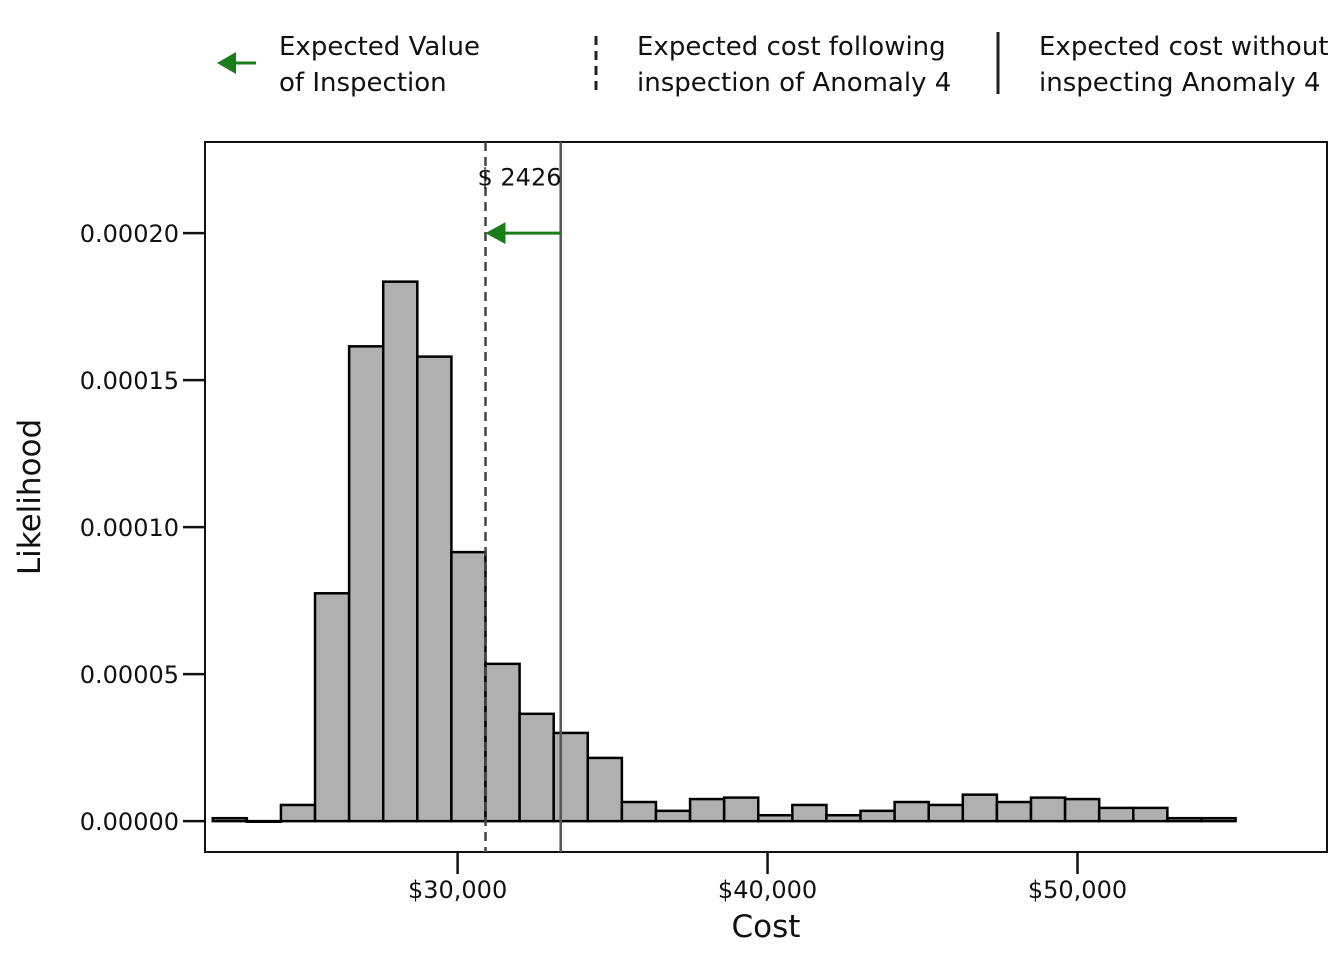 This screenshot has width=1344, height=960. Describe the element at coordinates (129, 675) in the screenshot. I see `y-tick-label: 0.00005` at that location.